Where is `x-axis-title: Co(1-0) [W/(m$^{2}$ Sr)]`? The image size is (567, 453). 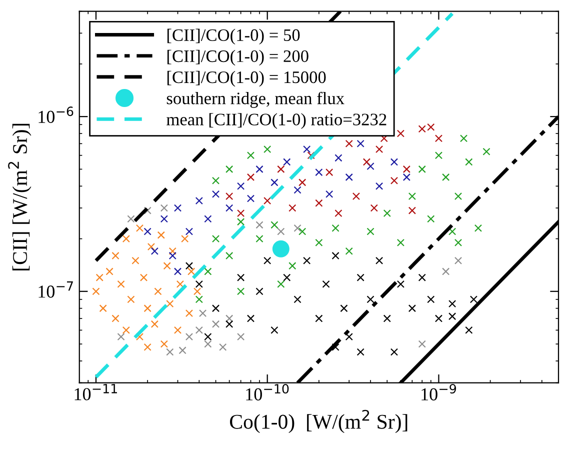
x-axis-title: Co(1-0) [W/(m$^{2}$ Sr)] is located at coordinates (319, 422).